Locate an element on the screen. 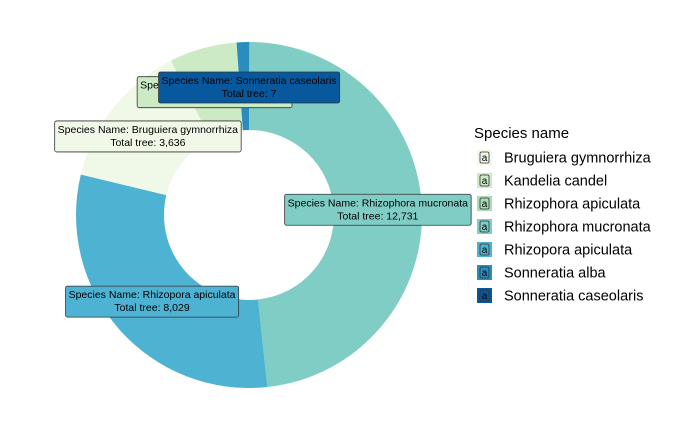 The height and width of the screenshot is (432, 700). legend-label: Sonneratia alba is located at coordinates (555, 274).